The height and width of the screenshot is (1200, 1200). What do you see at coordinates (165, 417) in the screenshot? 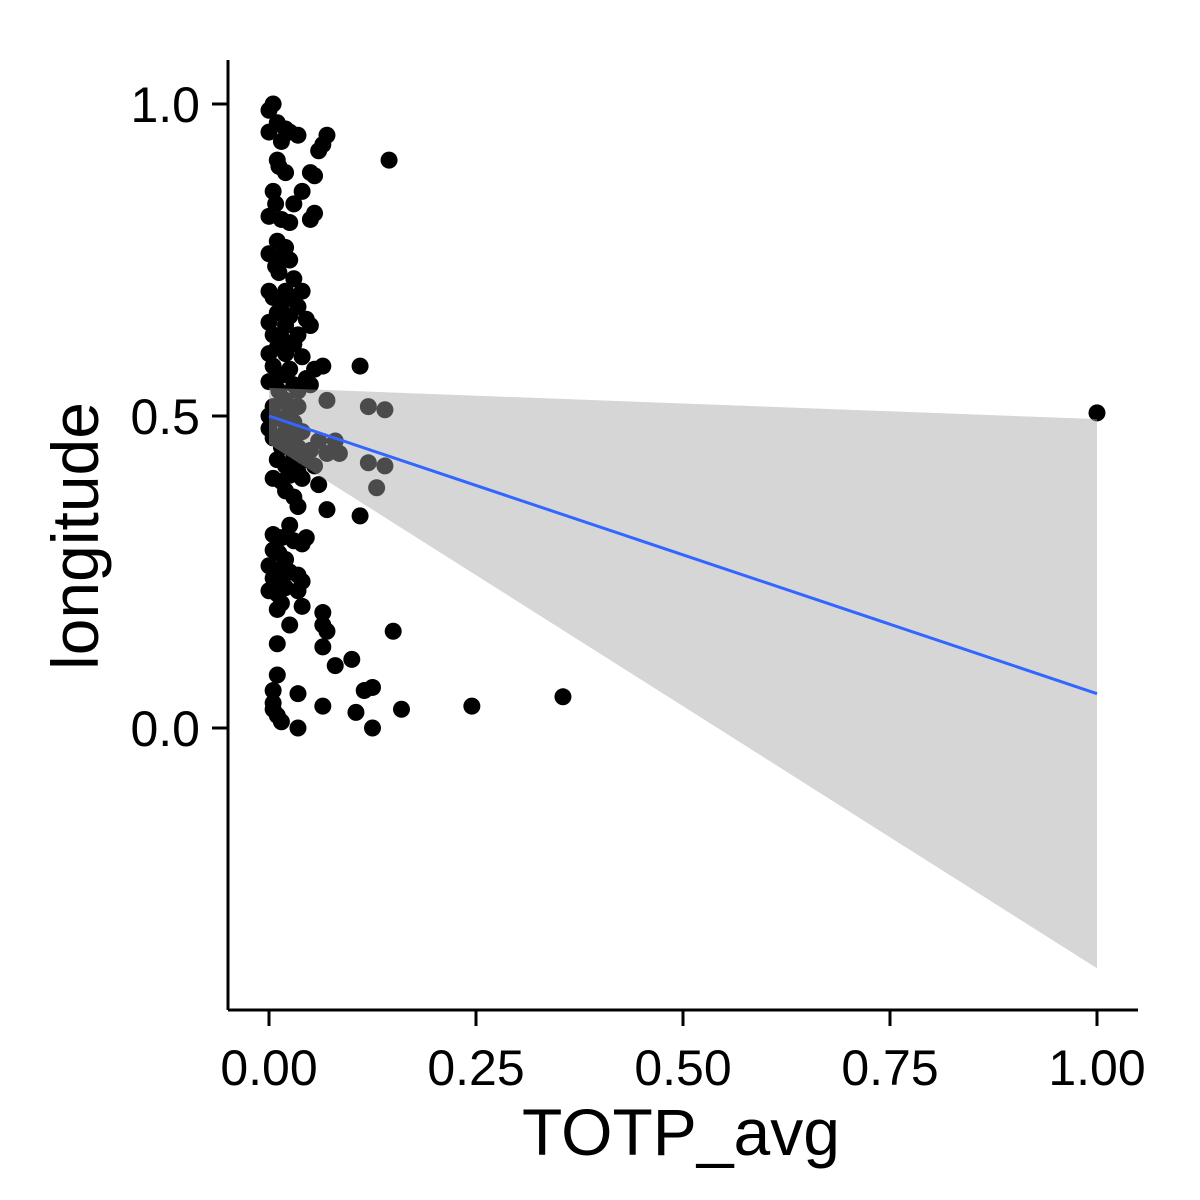
I see `y-tick-label: 0.5` at bounding box center [165, 417].